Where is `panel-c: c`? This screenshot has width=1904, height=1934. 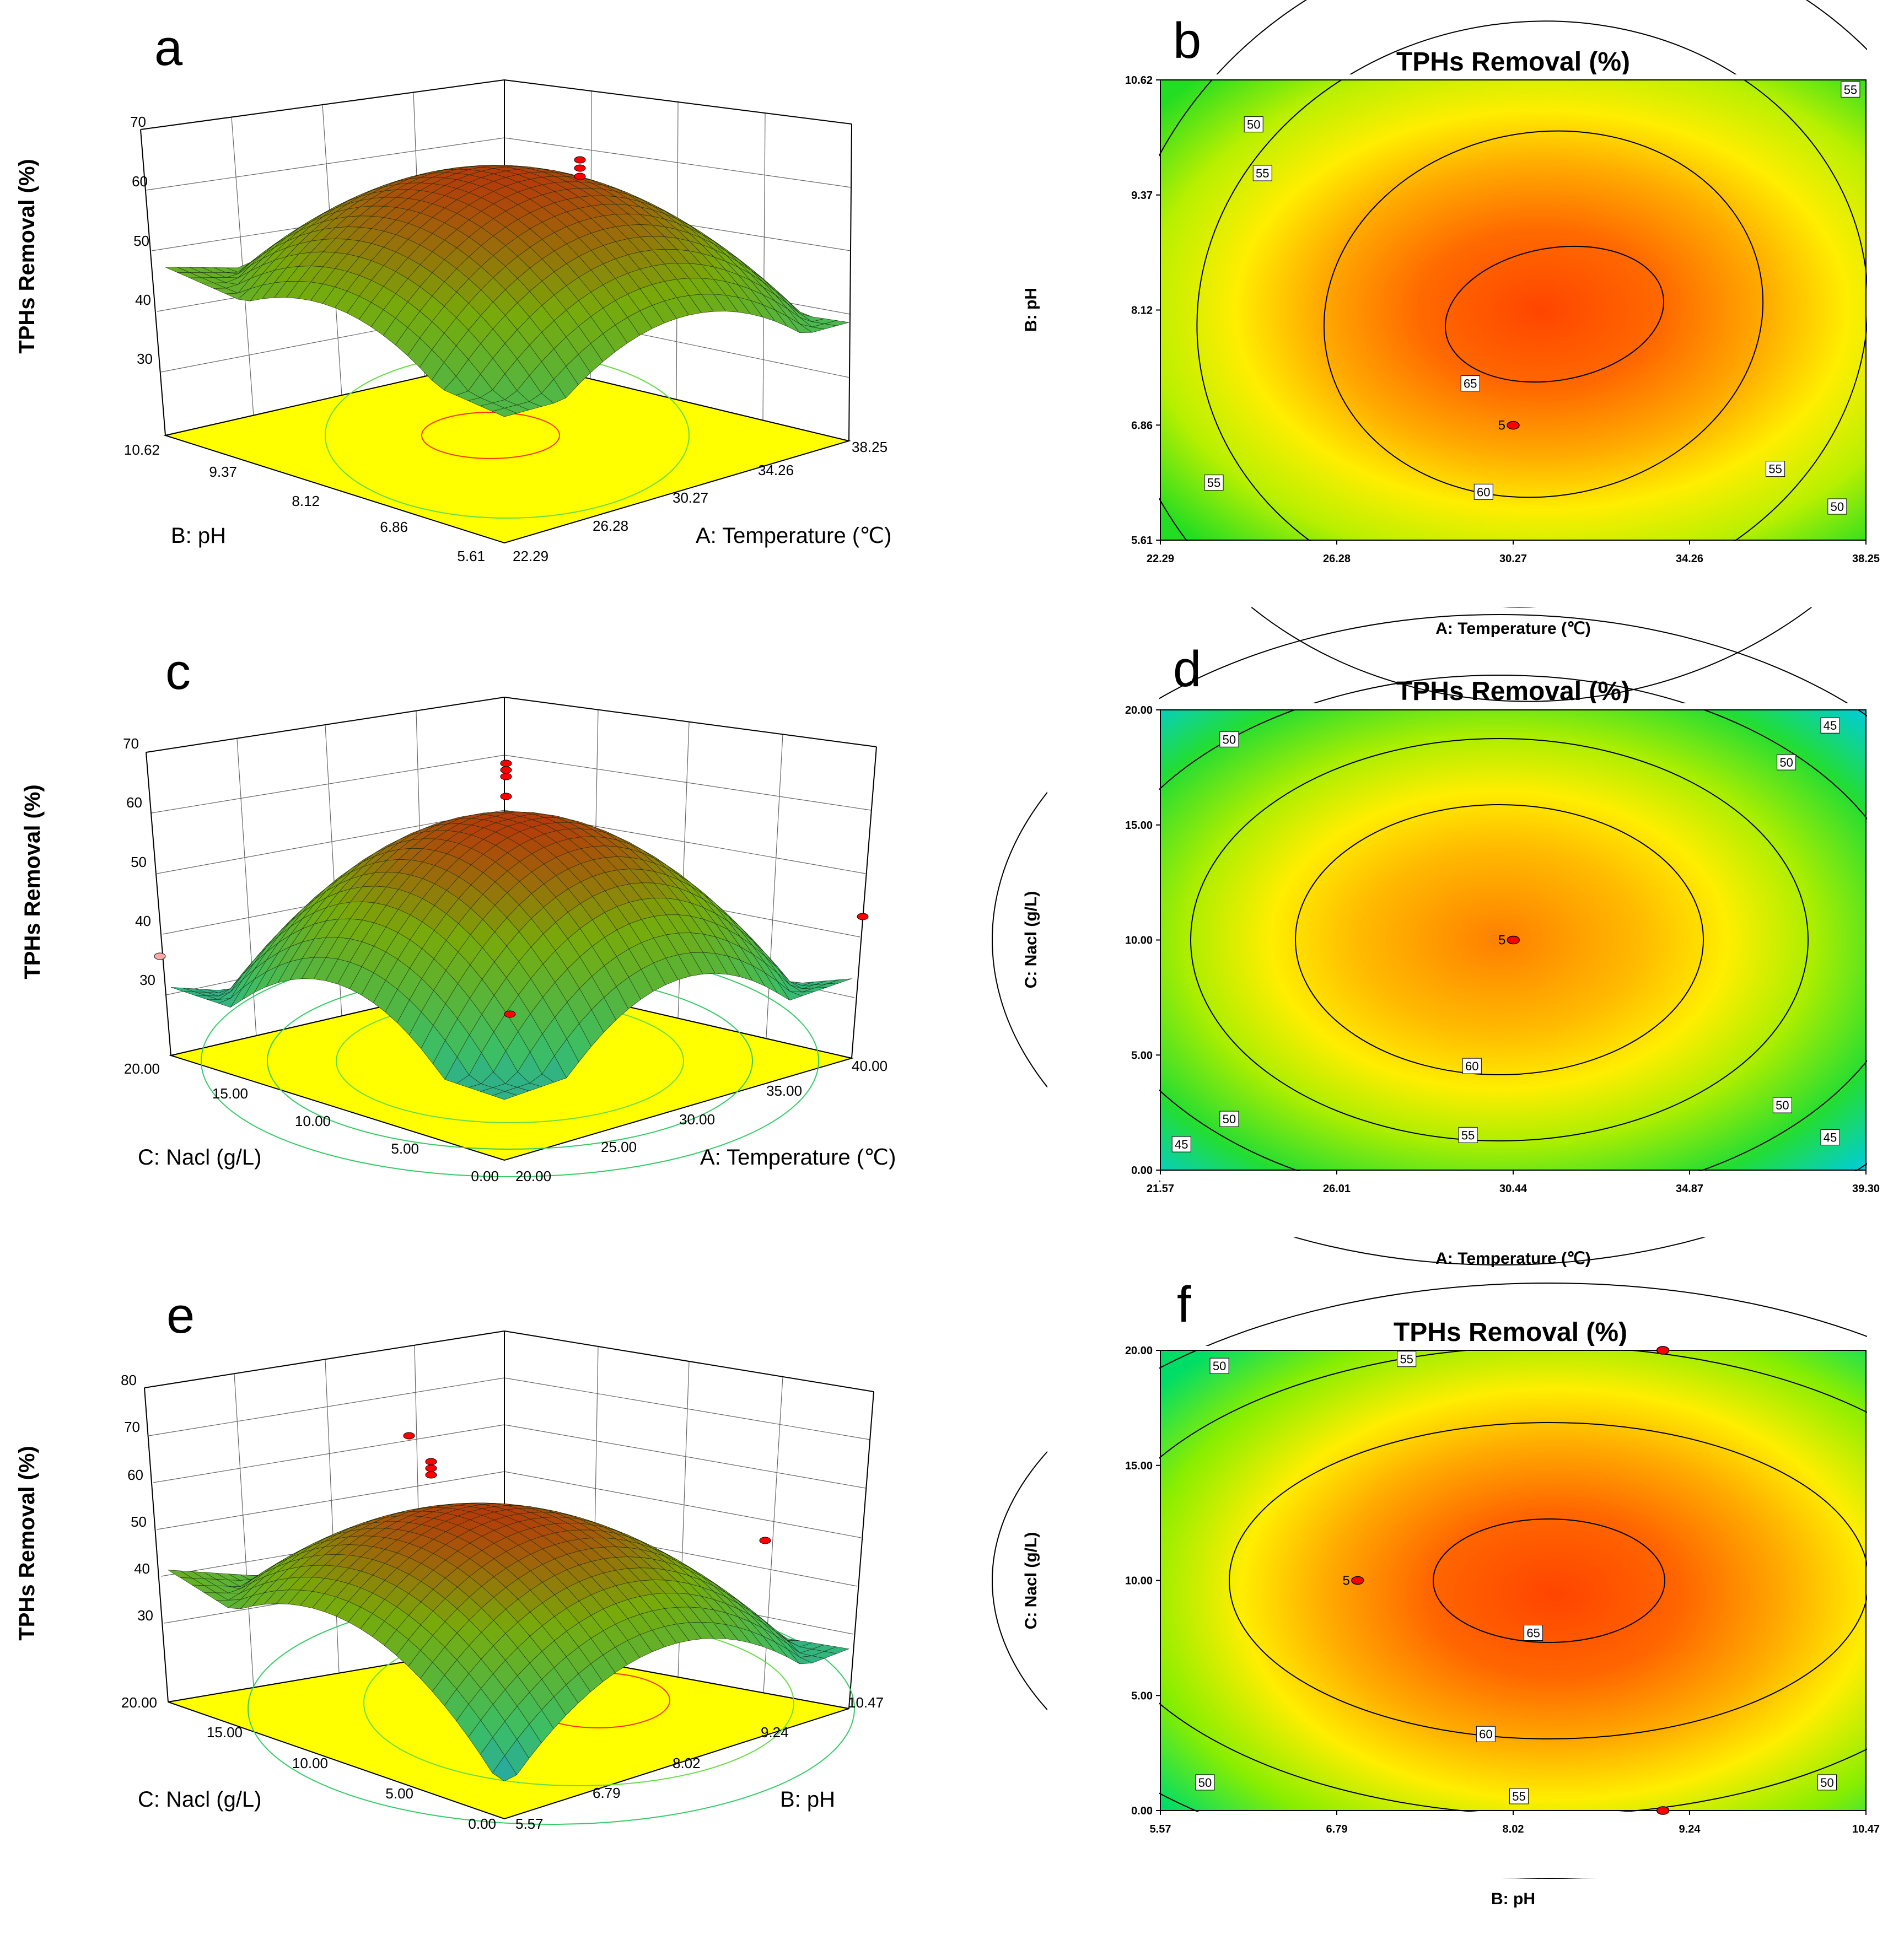
panel-c: c is located at coordinates (458, 914).